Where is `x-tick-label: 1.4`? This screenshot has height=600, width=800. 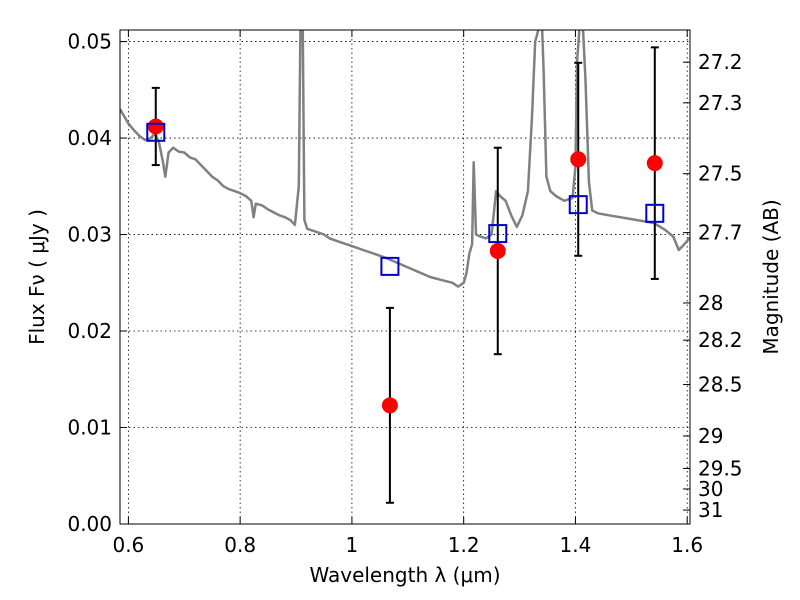 x-tick-label: 1.4 is located at coordinates (576, 545).